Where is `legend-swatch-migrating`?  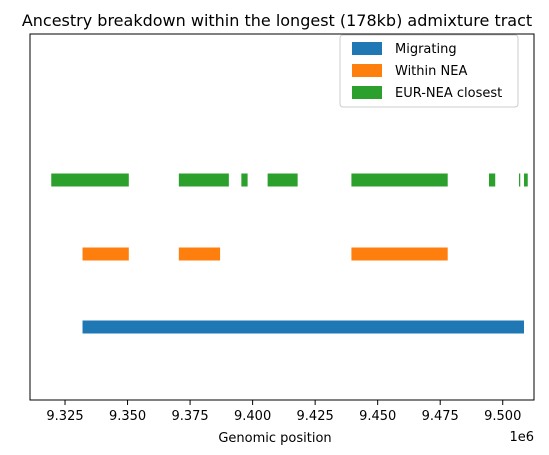
legend-swatch-migrating is located at coordinates (367, 48).